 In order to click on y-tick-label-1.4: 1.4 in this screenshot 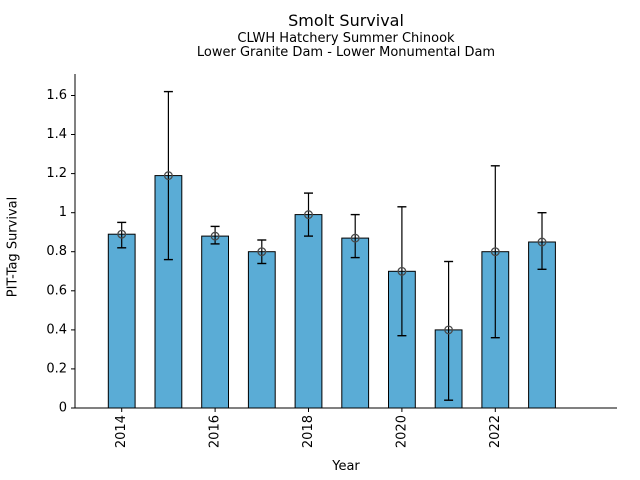, I will do `click(56, 134)`.